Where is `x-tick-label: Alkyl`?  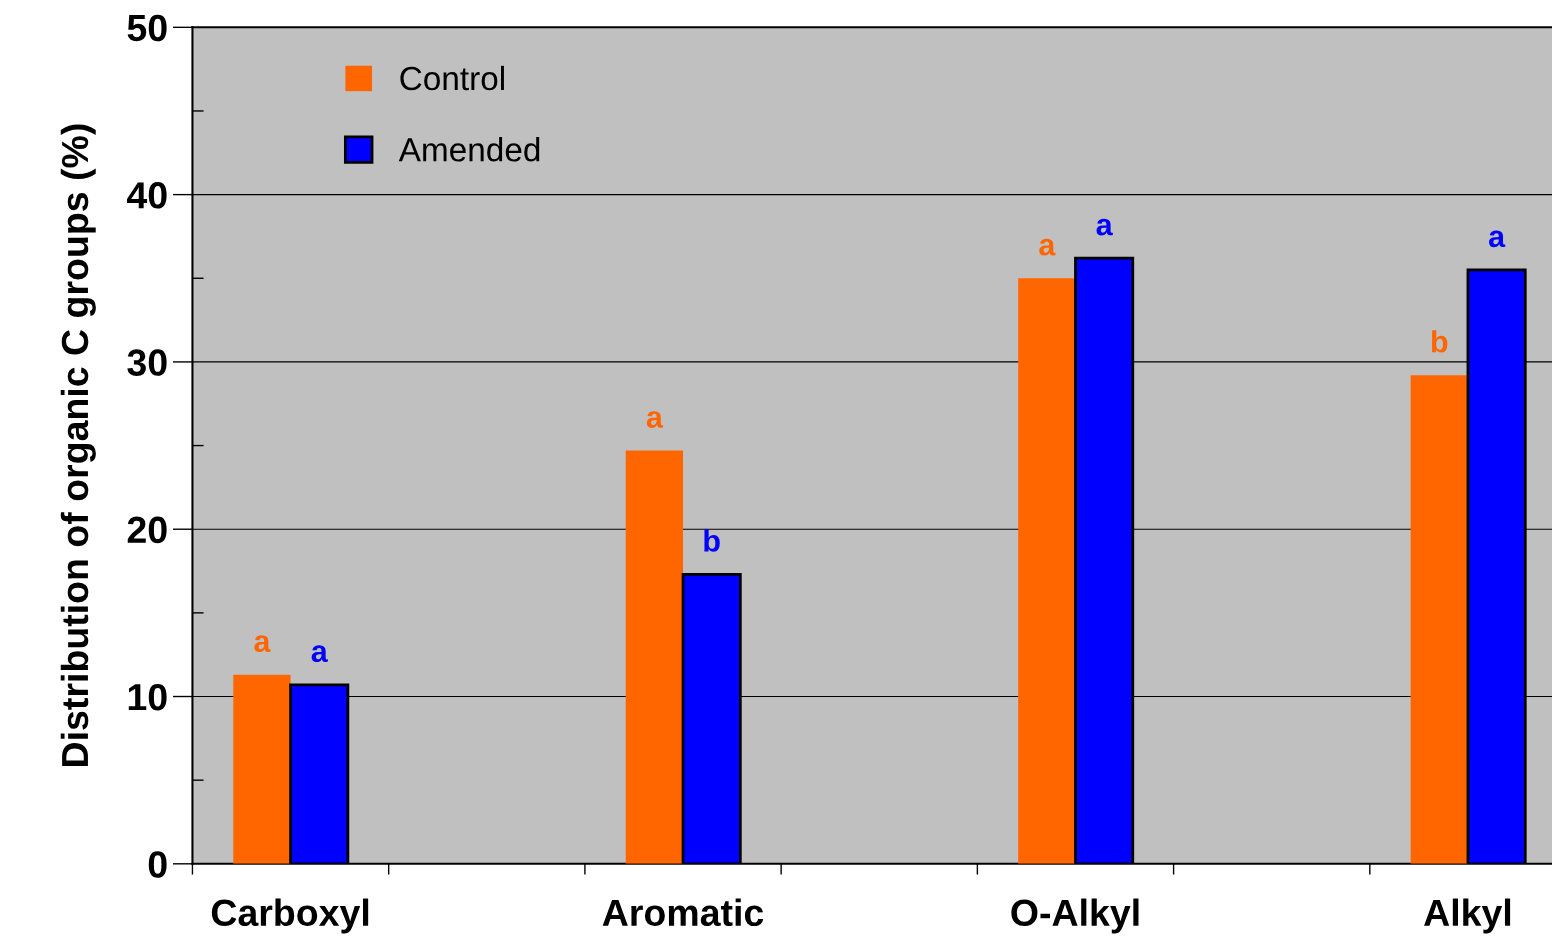
x-tick-label: Alkyl is located at coordinates (1467, 916).